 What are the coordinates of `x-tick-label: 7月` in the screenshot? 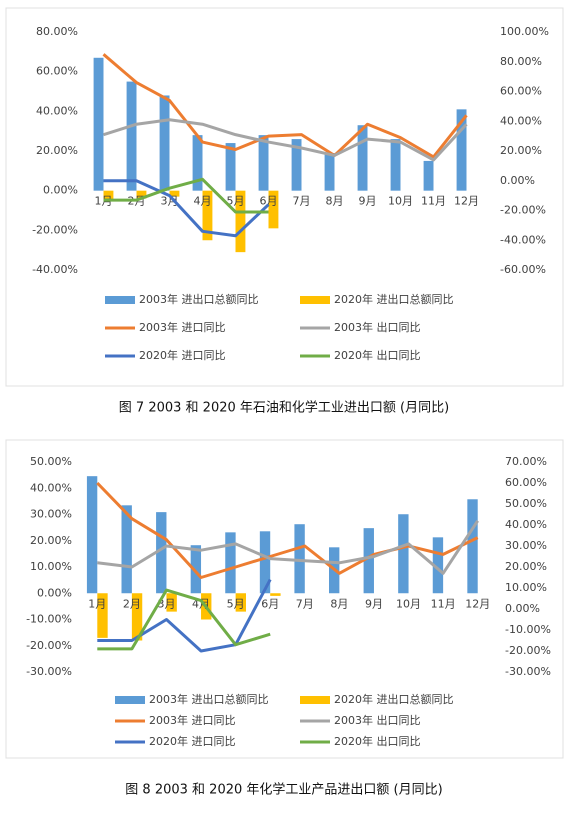 It's located at (305, 603).